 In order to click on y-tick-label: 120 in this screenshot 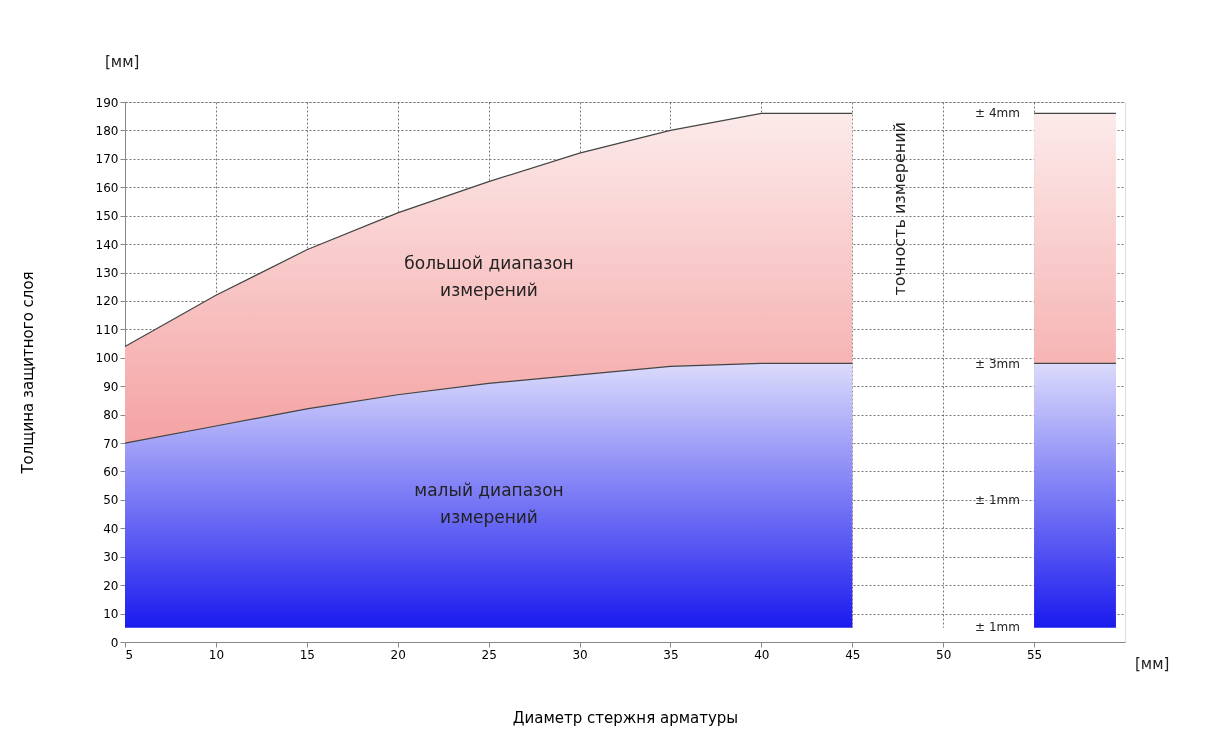, I will do `click(107, 301)`.